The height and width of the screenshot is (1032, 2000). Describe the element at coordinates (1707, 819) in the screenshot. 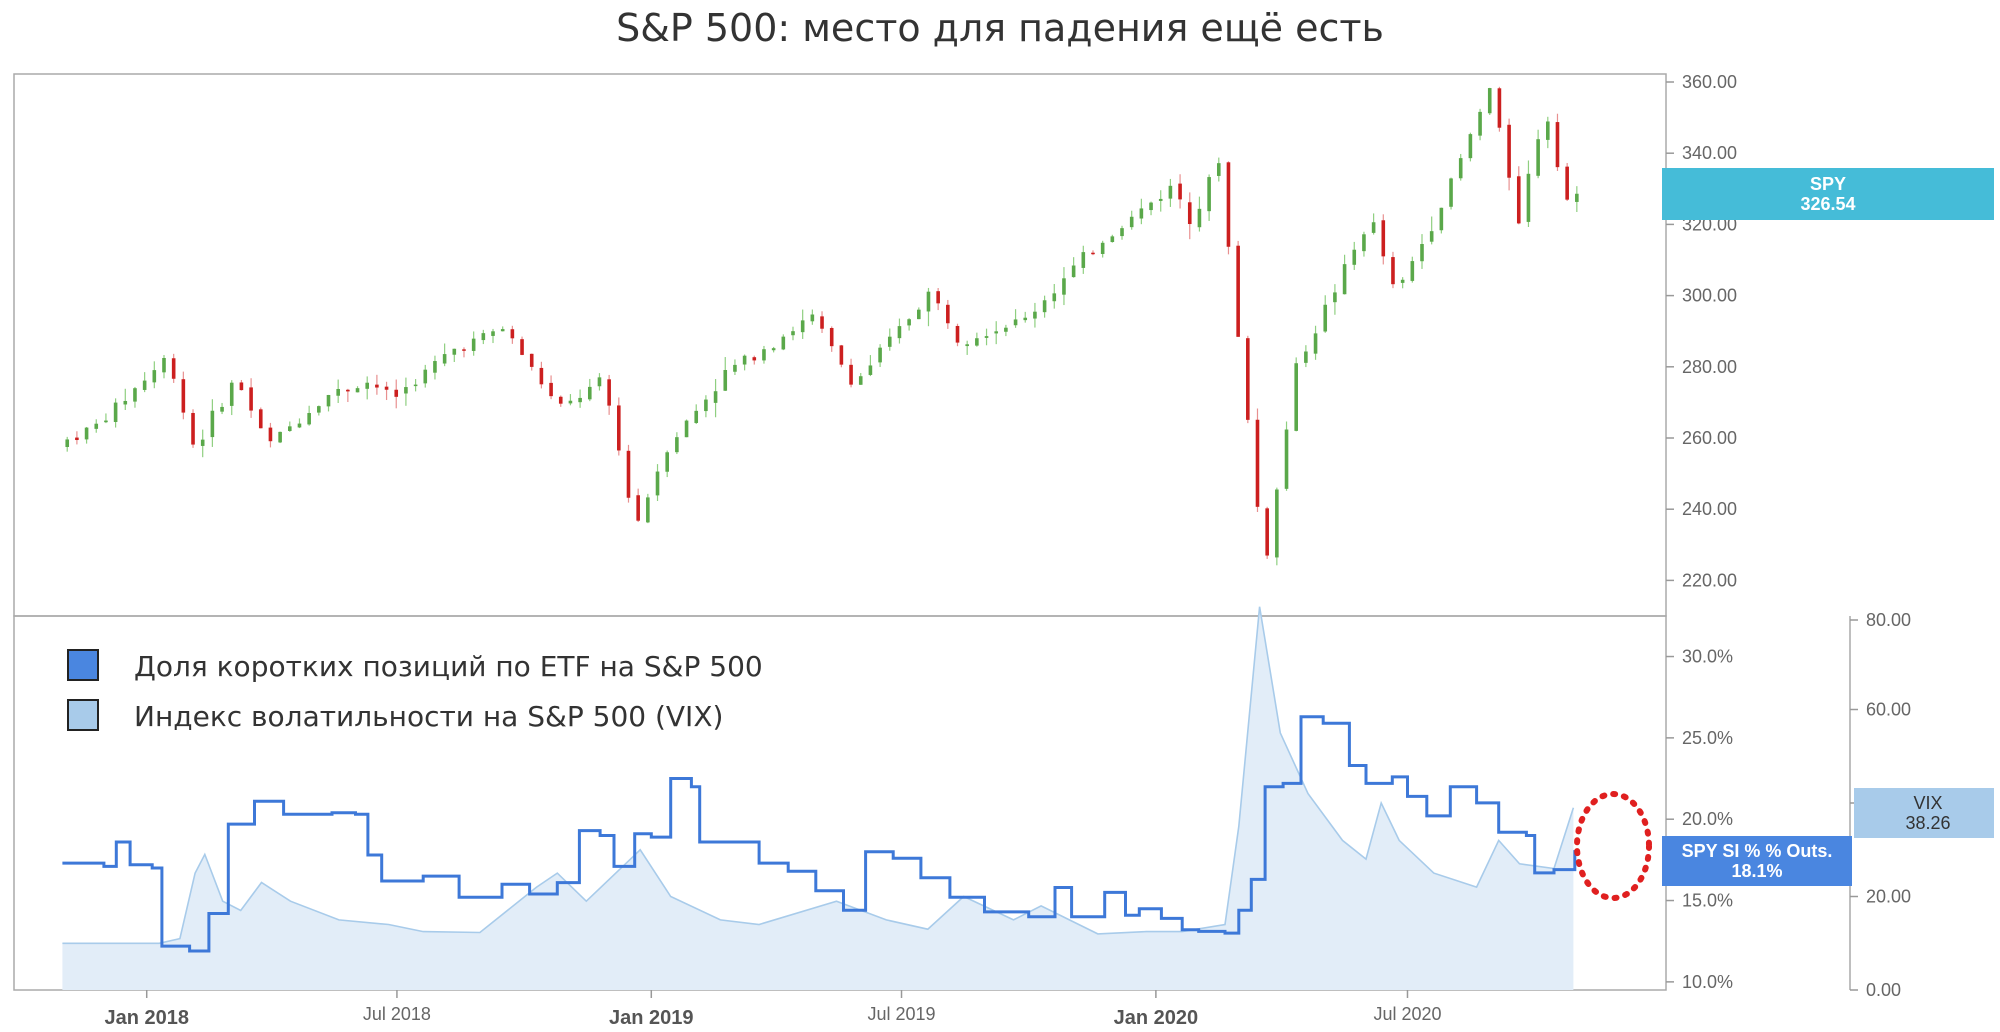

I see `si-axis-label: 20.0%` at that location.